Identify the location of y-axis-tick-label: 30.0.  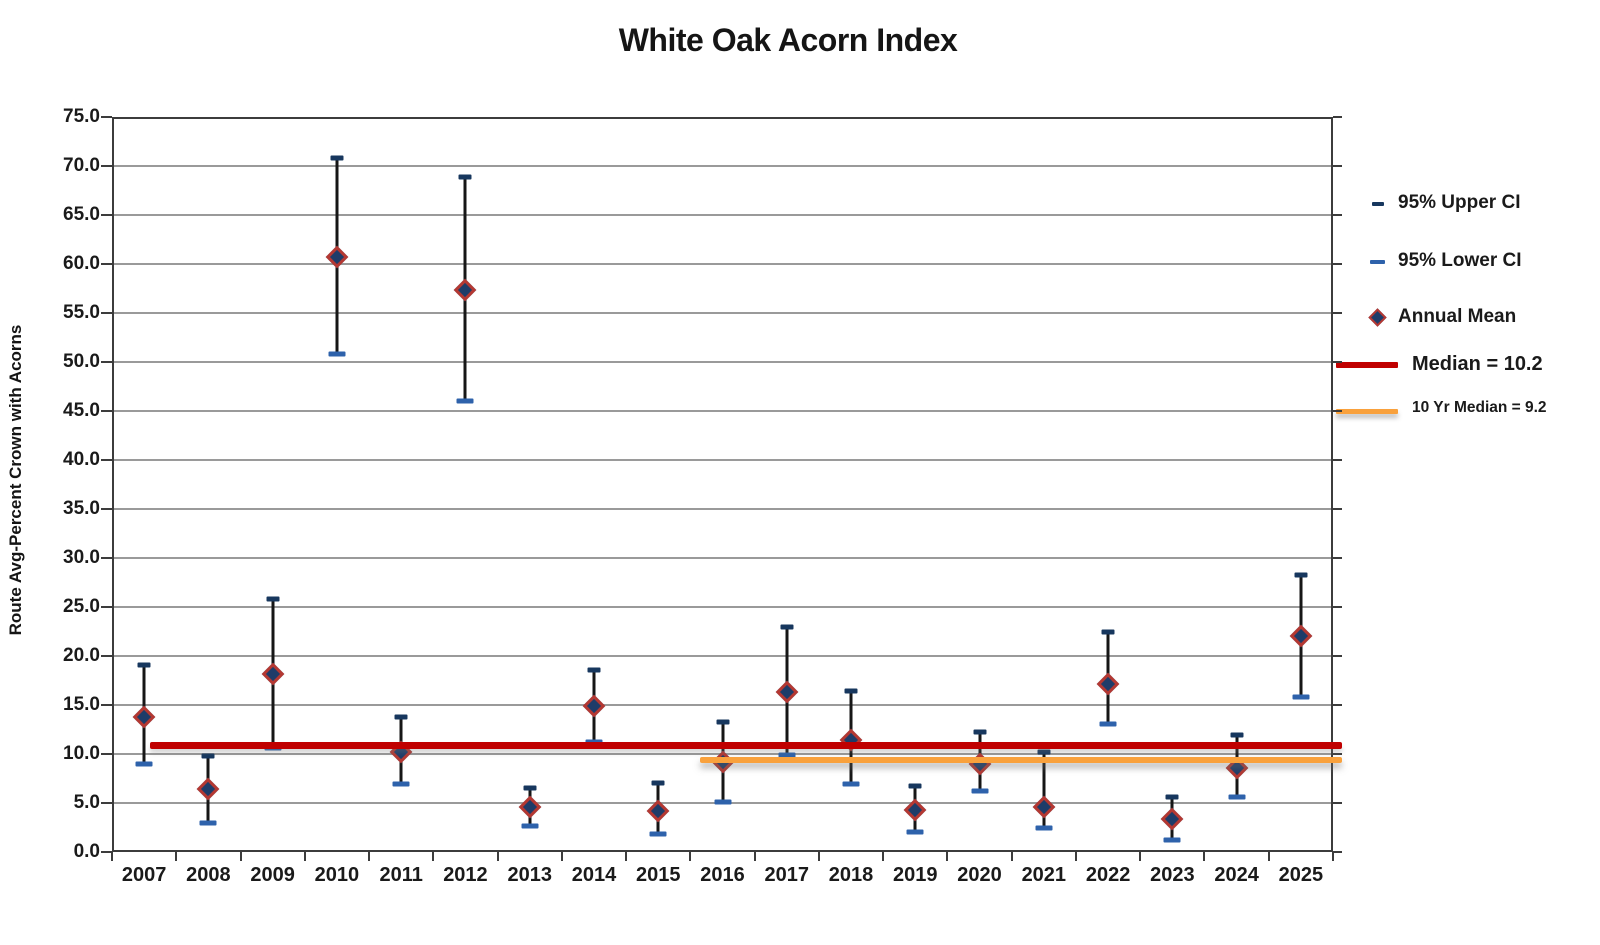
(81, 557).